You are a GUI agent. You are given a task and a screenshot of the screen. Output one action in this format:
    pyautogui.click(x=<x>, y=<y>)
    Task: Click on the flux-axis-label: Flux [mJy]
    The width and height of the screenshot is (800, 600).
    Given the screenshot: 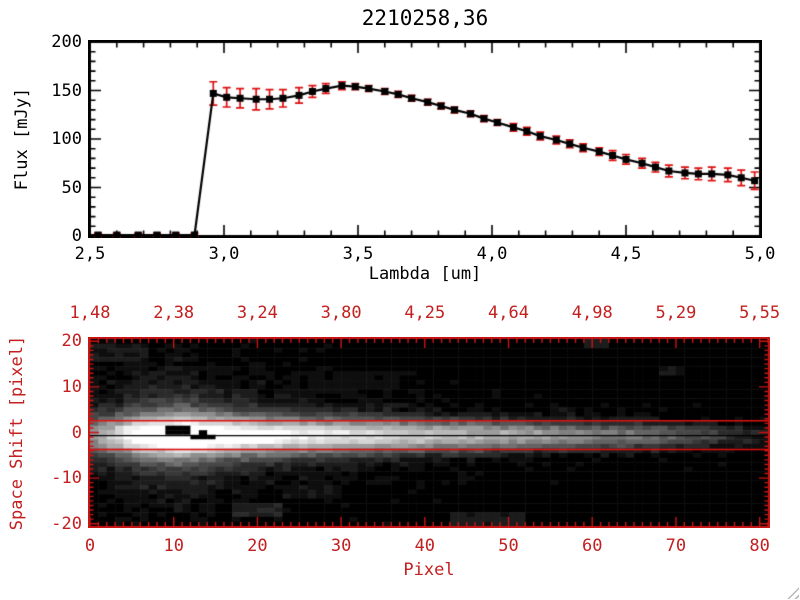 What is the action you would take?
    pyautogui.click(x=22, y=139)
    